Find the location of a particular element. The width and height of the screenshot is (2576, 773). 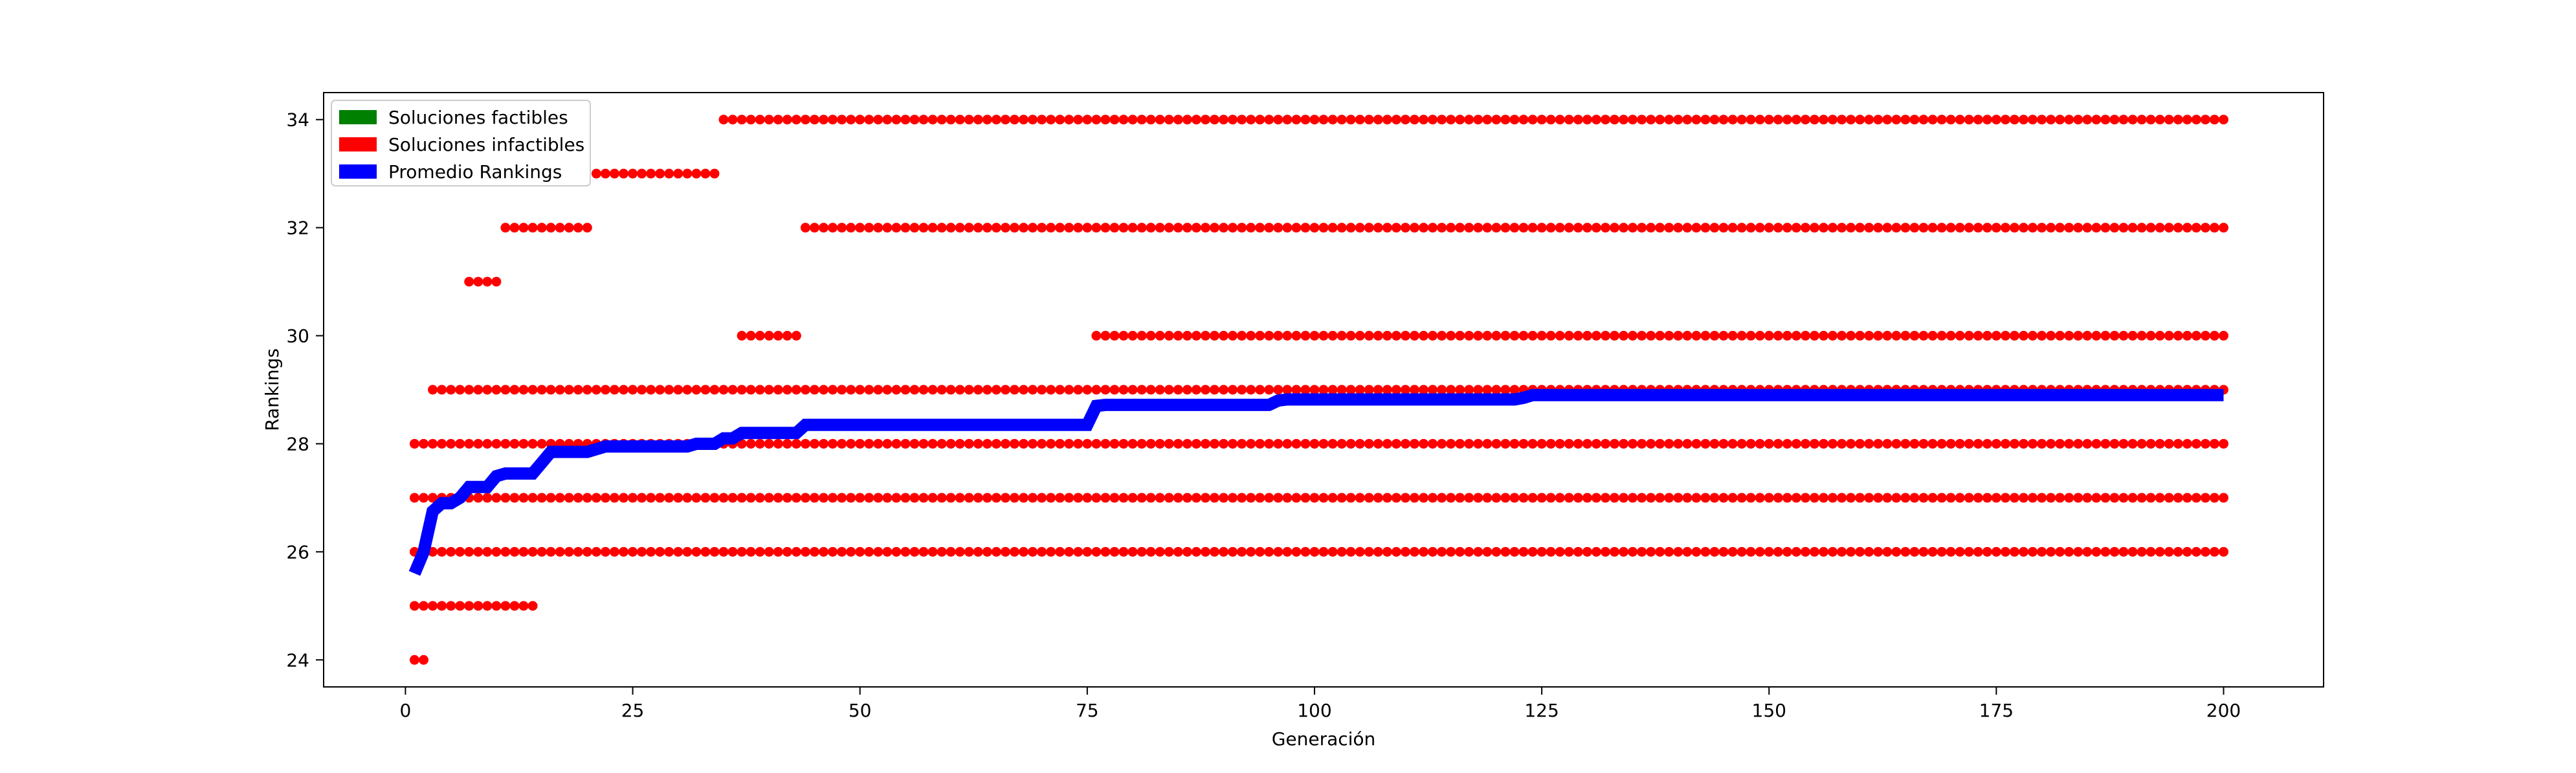

x-tick-label: 25 is located at coordinates (633, 710).